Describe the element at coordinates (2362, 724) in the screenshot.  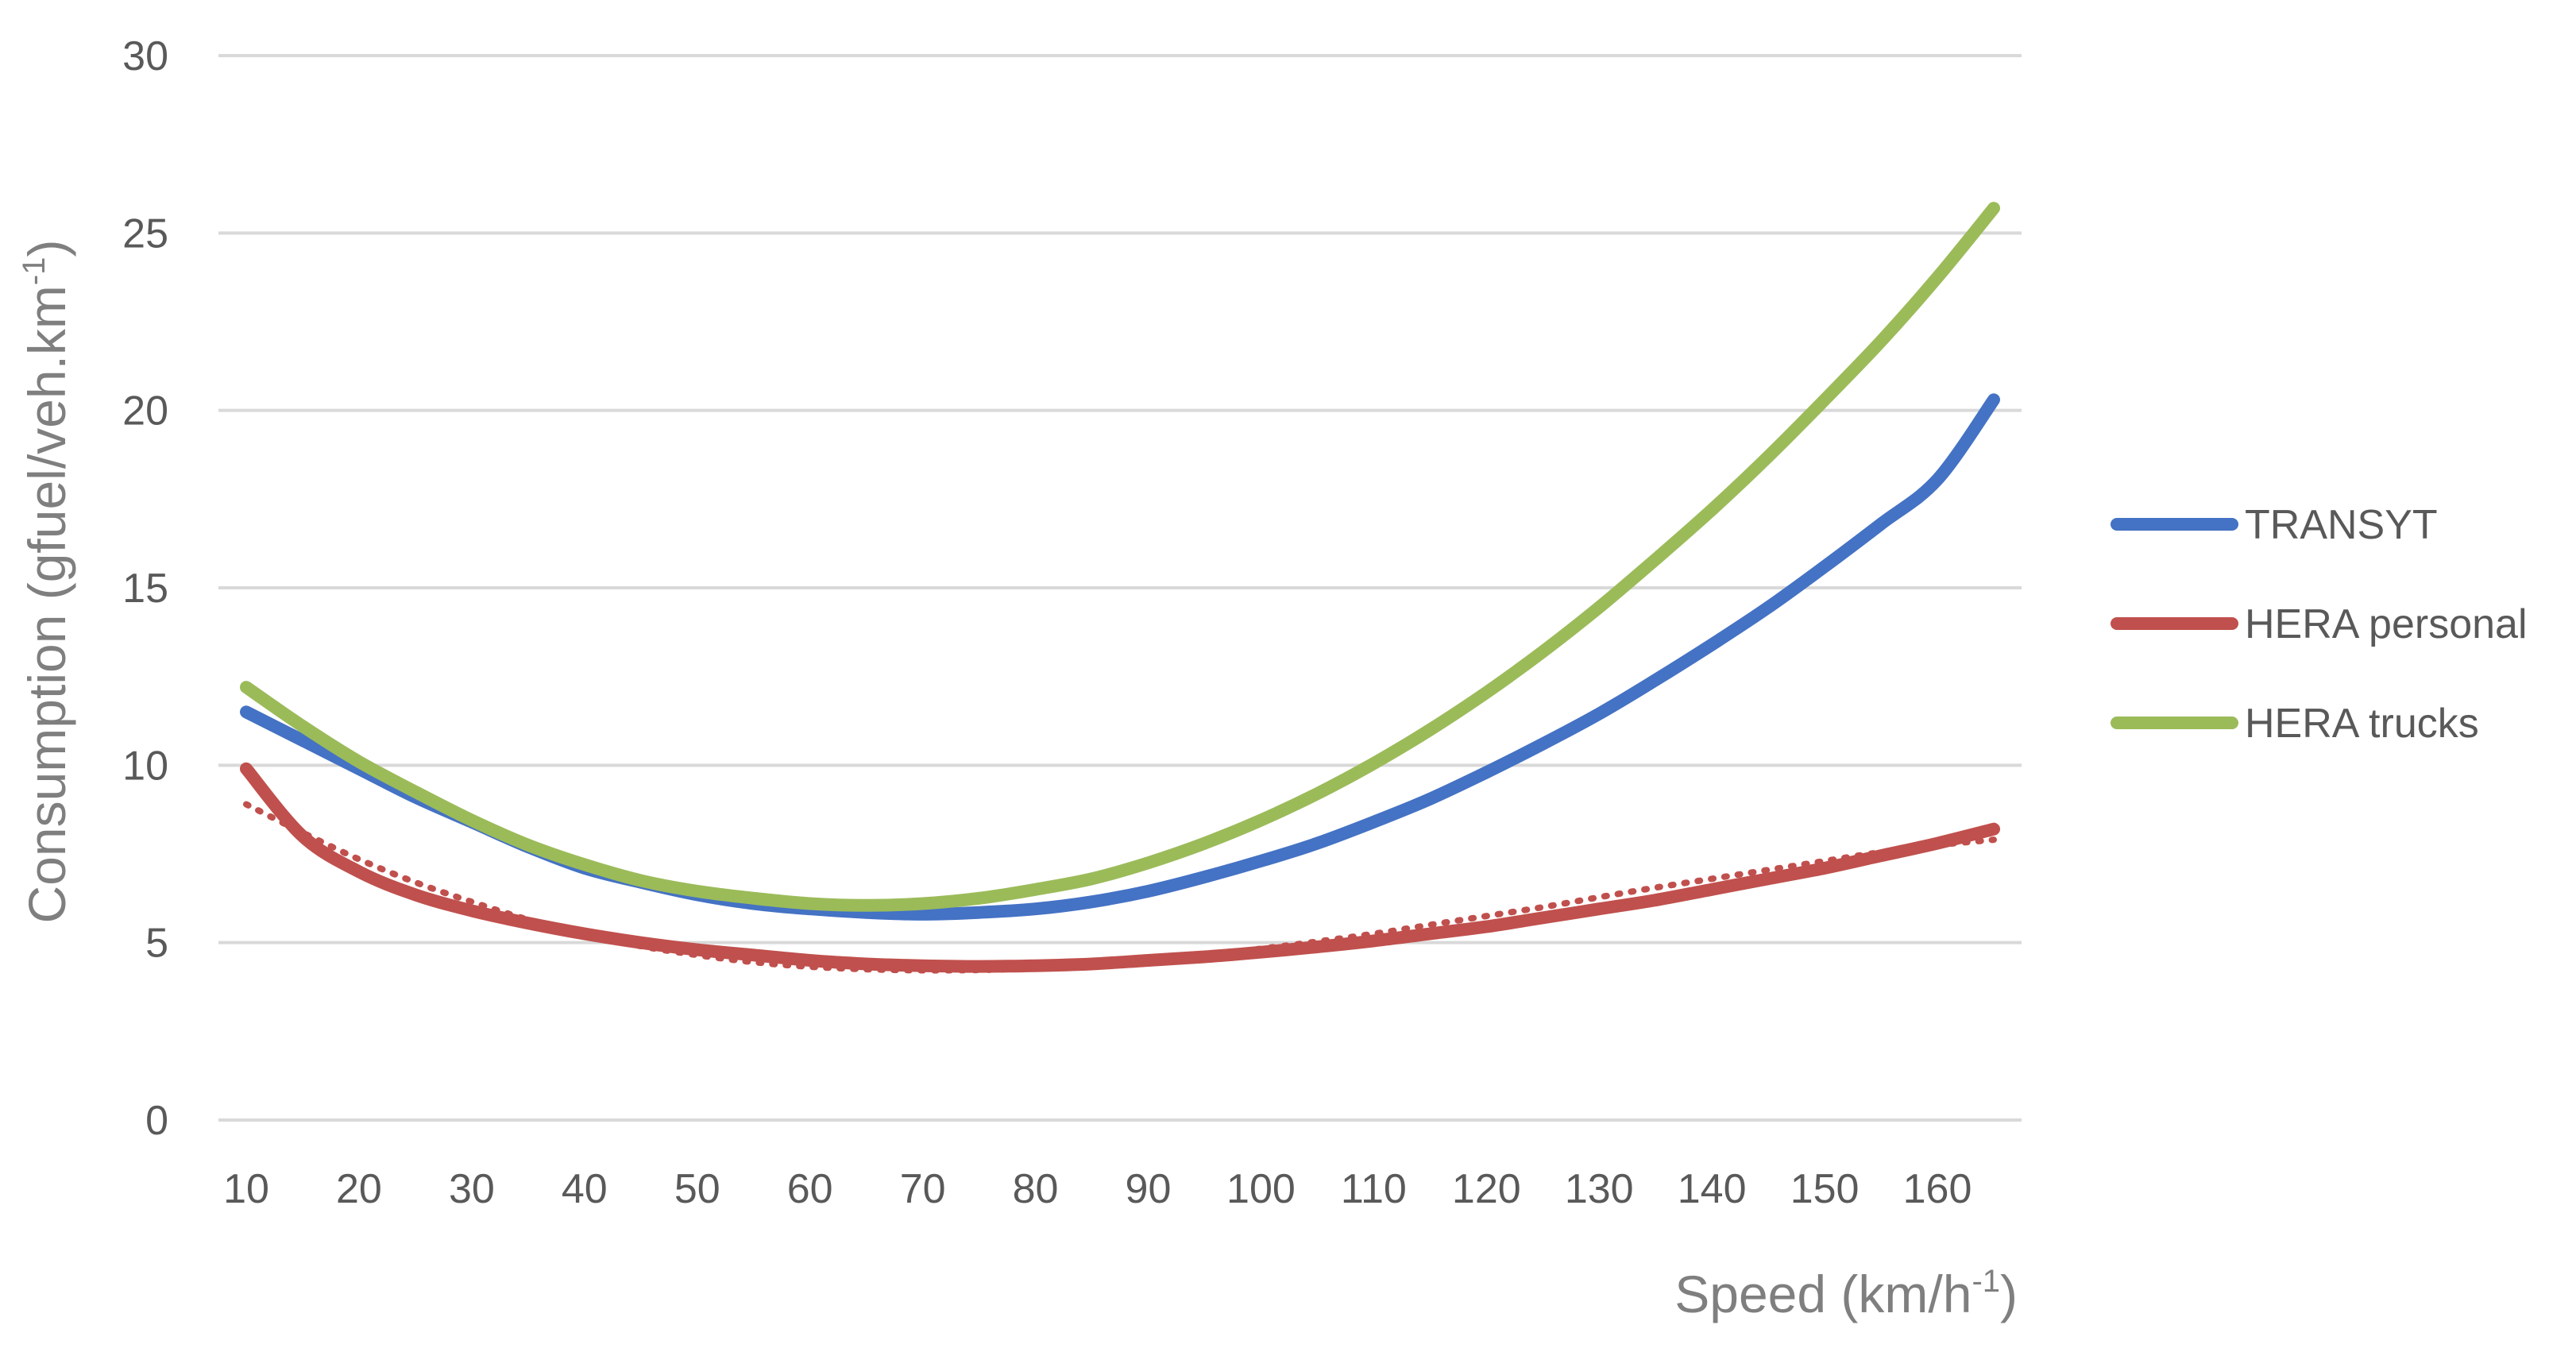
I see `legend-label-hera-trucks: HERA trucks` at that location.